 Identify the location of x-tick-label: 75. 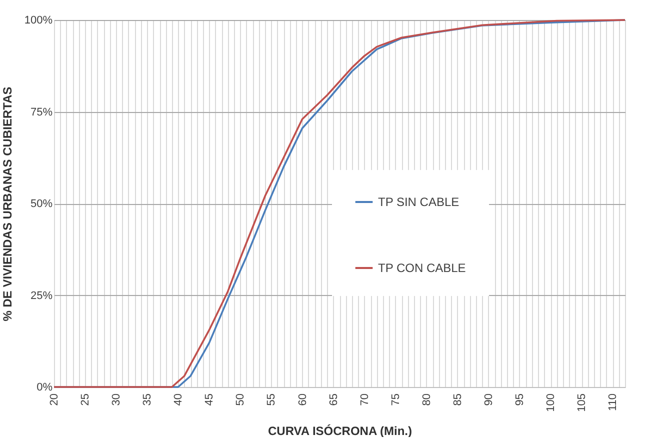
(396, 400).